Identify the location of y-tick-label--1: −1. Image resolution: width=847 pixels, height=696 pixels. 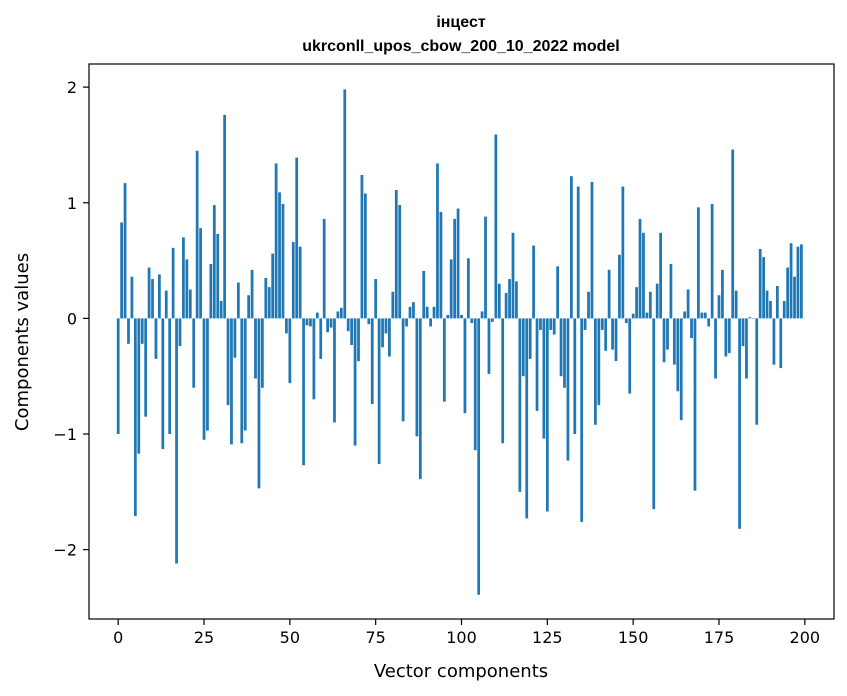
(65, 434).